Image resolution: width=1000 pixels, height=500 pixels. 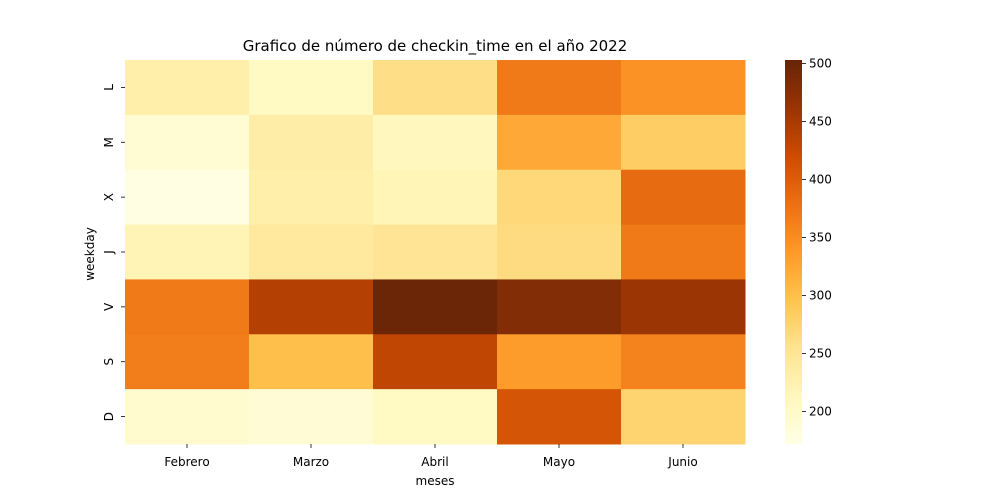 What do you see at coordinates (187, 197) in the screenshot?
I see `heatmap-cell-X-Febrero` at bounding box center [187, 197].